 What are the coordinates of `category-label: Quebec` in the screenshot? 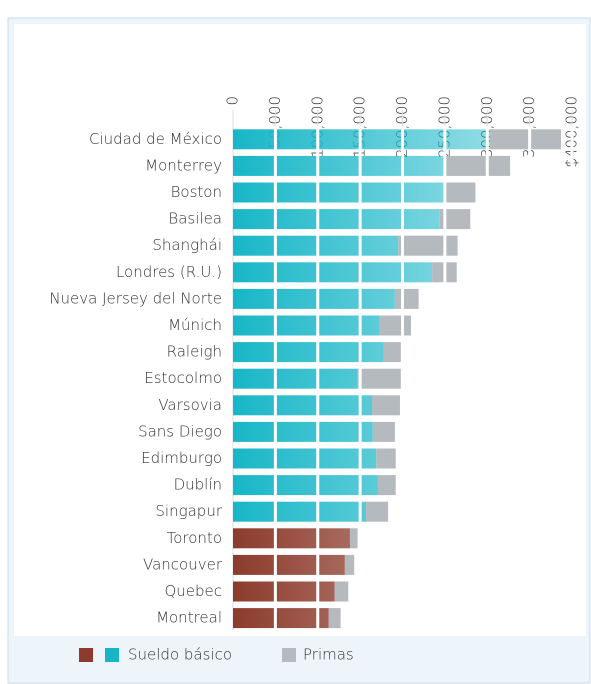 It's located at (193, 591).